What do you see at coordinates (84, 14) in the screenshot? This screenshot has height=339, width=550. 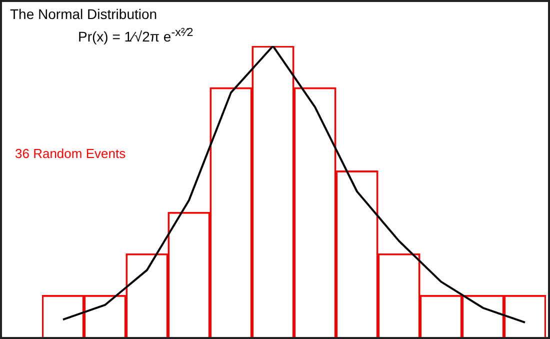 I see `chart-title: The Normal Distribution` at bounding box center [84, 14].